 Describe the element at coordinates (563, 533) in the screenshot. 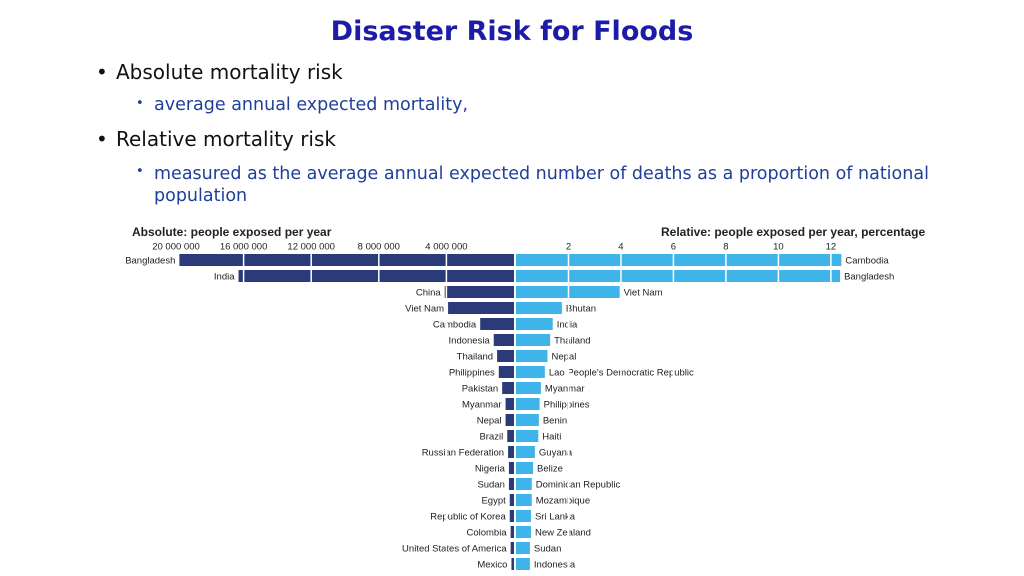

I see `category-label: New Zealand` at that location.